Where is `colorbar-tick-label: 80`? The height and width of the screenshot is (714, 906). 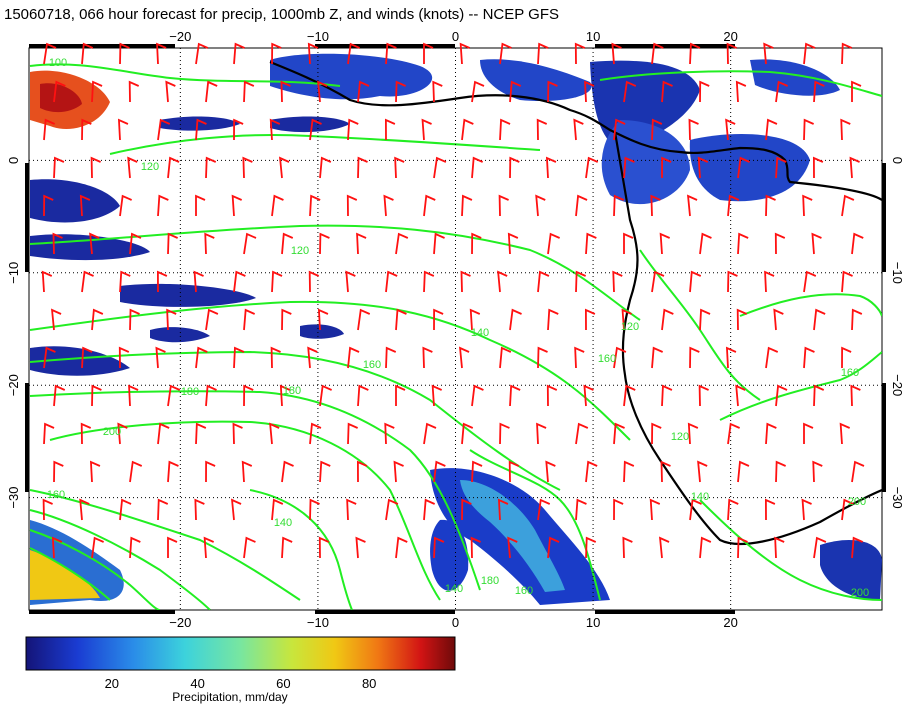
colorbar-tick-label: 80 is located at coordinates (369, 683).